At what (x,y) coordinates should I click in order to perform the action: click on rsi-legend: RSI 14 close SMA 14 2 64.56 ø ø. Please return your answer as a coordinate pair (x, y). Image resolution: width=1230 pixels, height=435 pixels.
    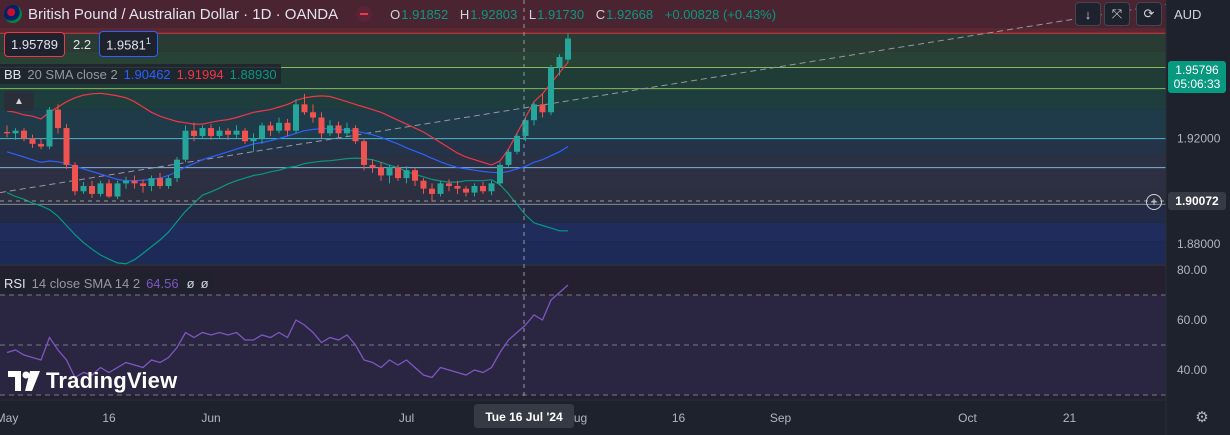
    Looking at the image, I should click on (106, 283).